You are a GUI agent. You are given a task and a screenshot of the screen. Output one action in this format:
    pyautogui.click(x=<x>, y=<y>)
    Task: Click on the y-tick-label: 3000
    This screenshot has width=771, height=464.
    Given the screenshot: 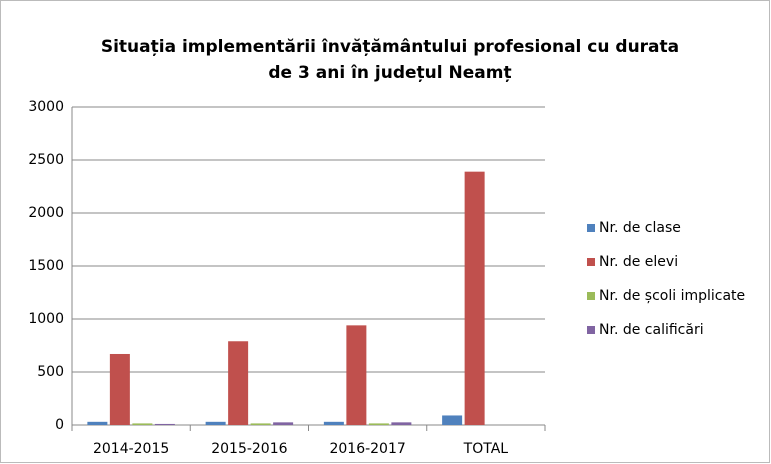 What is the action you would take?
    pyautogui.click(x=46, y=107)
    